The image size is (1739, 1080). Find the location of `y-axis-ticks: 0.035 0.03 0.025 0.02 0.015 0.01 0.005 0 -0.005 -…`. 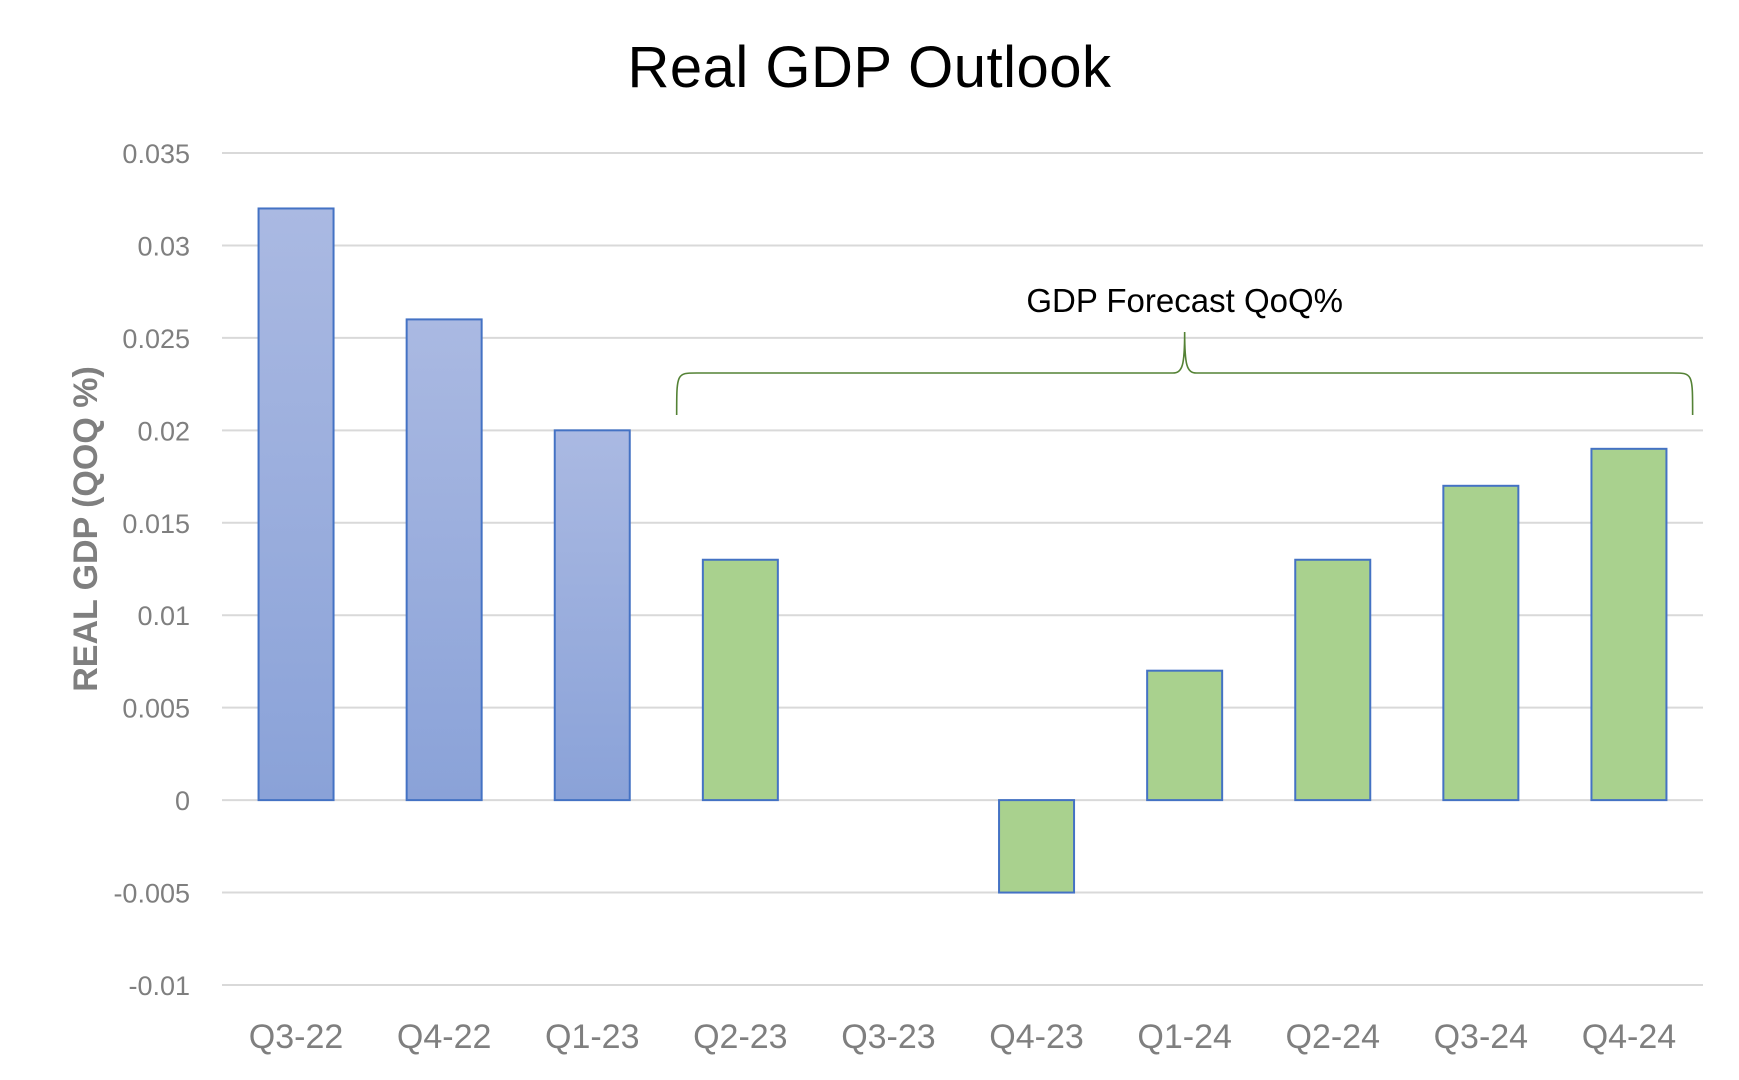

y-axis-ticks: 0.035 0.03 0.025 0.02 0.015 0.01 0.005 0 -0.005 -… is located at coordinates (151, 570).